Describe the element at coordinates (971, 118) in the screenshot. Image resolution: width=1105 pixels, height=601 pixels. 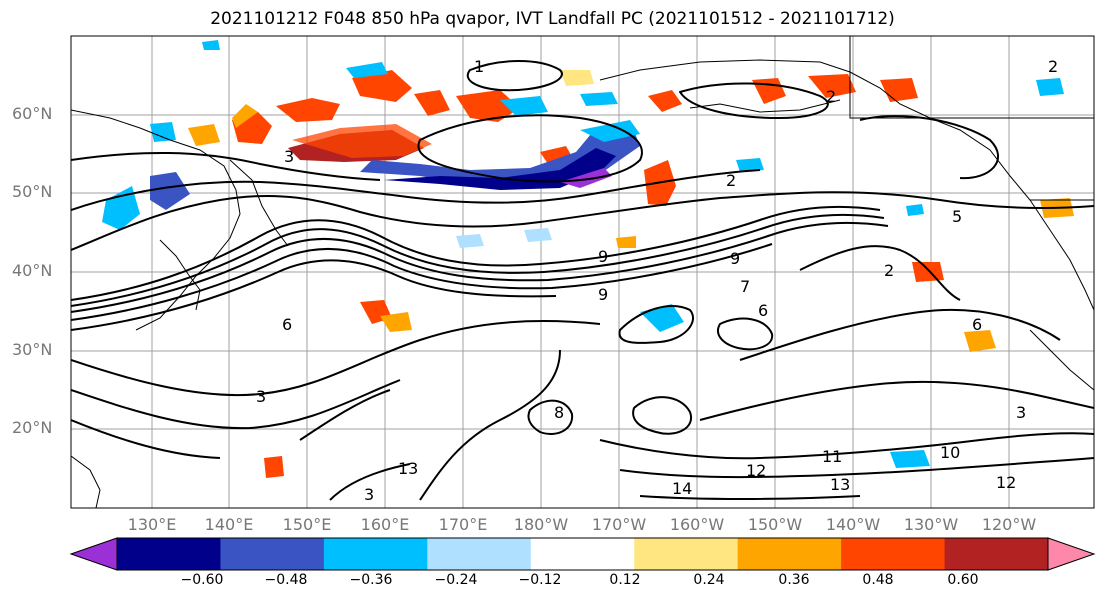
I see `political-borders` at that location.